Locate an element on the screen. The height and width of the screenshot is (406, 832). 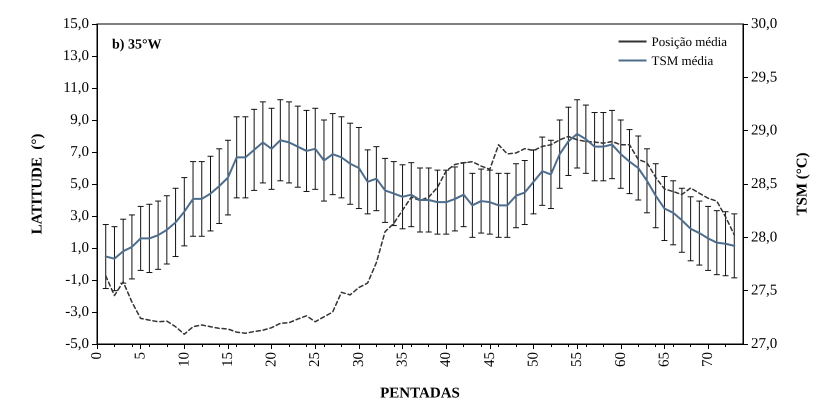
x-tick-label: 35 is located at coordinates (402, 359).